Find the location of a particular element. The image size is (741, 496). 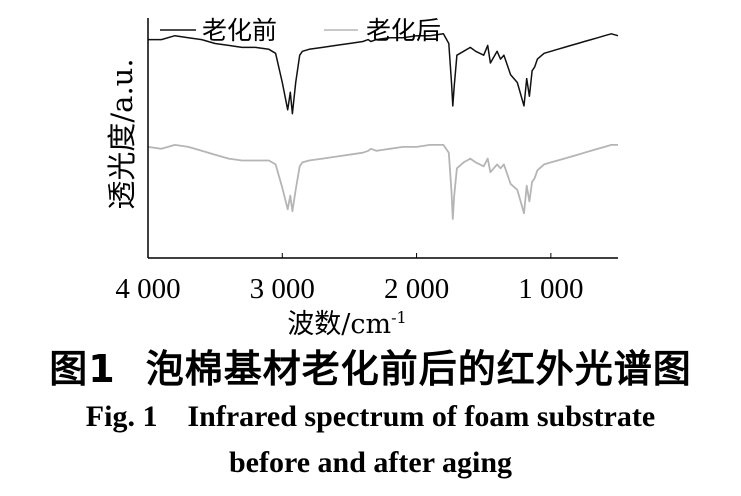

legend-label-before: 老化前 is located at coordinates (239, 30).